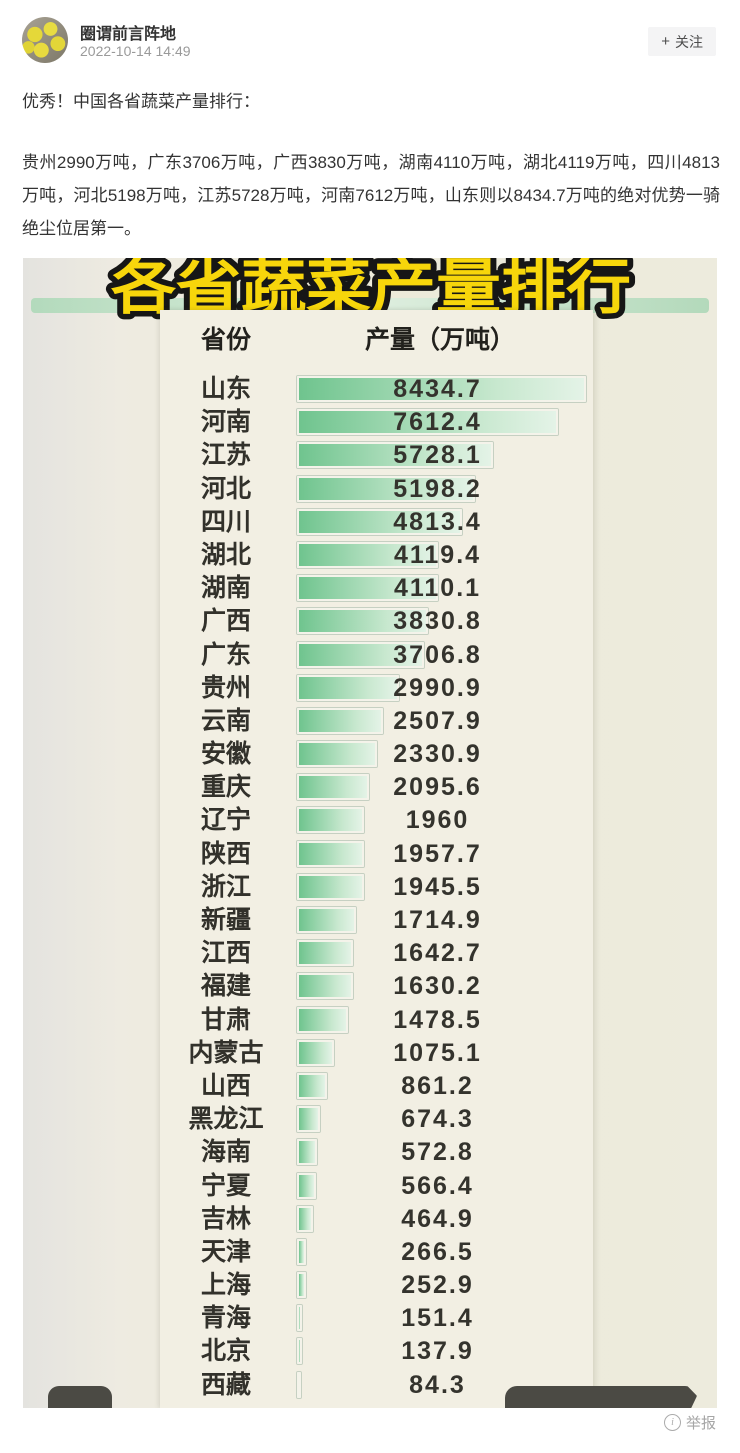  What do you see at coordinates (437, 754) in the screenshot?
I see `production-value: 2330.9` at bounding box center [437, 754].